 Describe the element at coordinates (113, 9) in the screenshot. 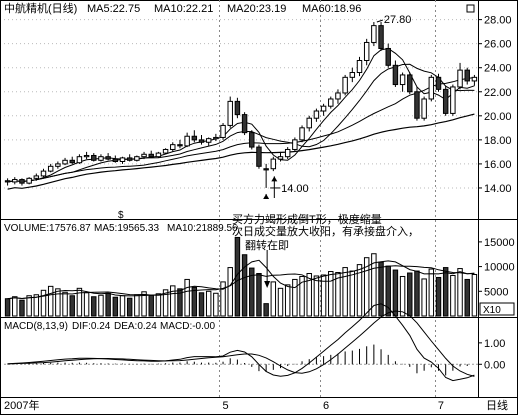

I see `ma5-readout: MA5:22.75` at that location.